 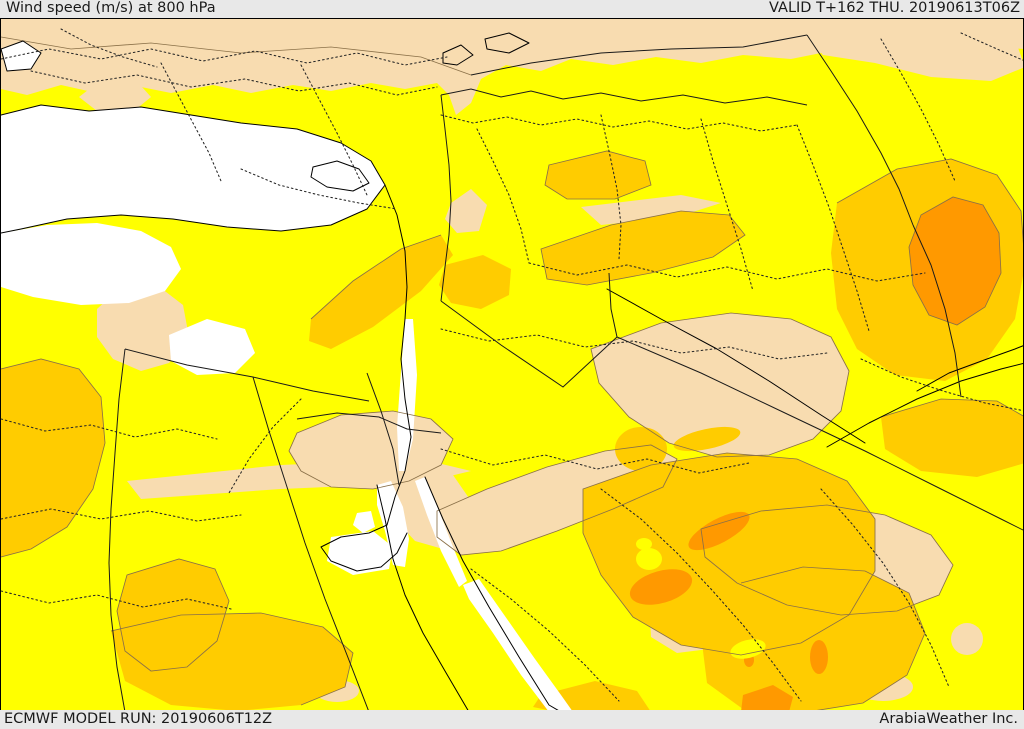 What do you see at coordinates (748, 649) in the screenshot?
I see `yellow-hole-a` at bounding box center [748, 649].